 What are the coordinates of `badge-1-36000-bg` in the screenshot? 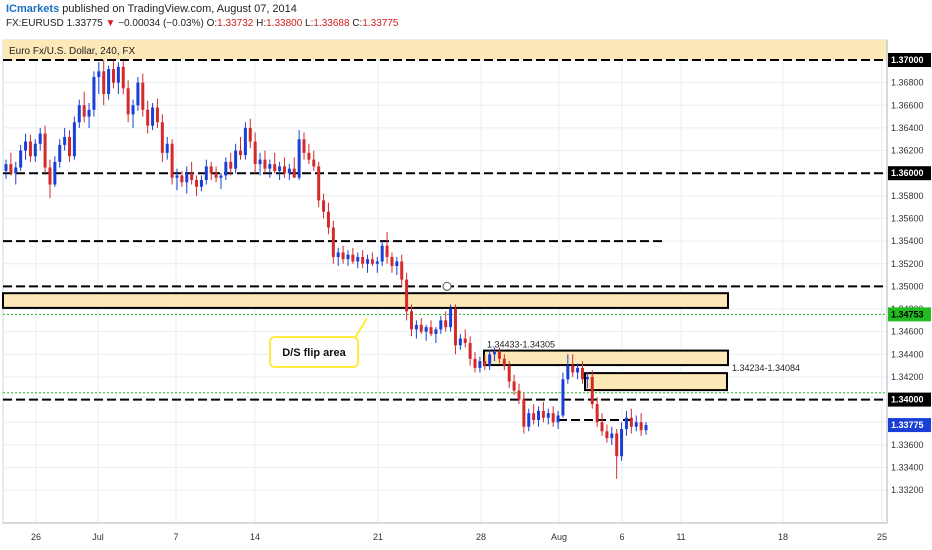 It's located at (909, 173).